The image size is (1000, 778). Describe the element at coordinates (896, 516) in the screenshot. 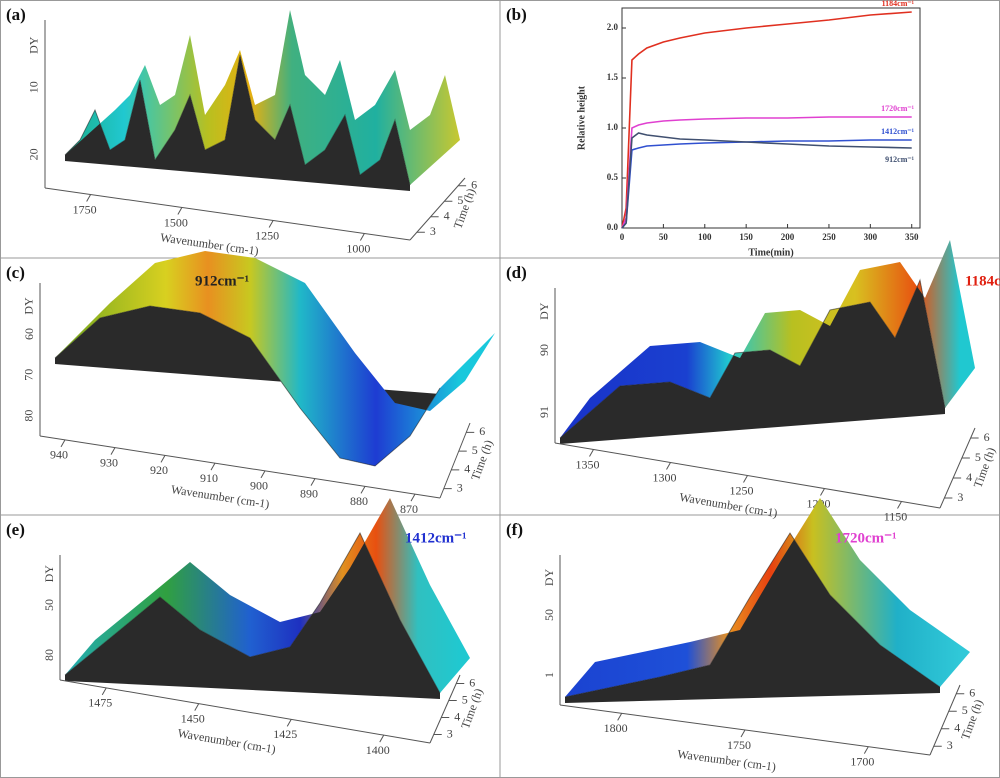

I see `x-tick-label: 1150` at that location.